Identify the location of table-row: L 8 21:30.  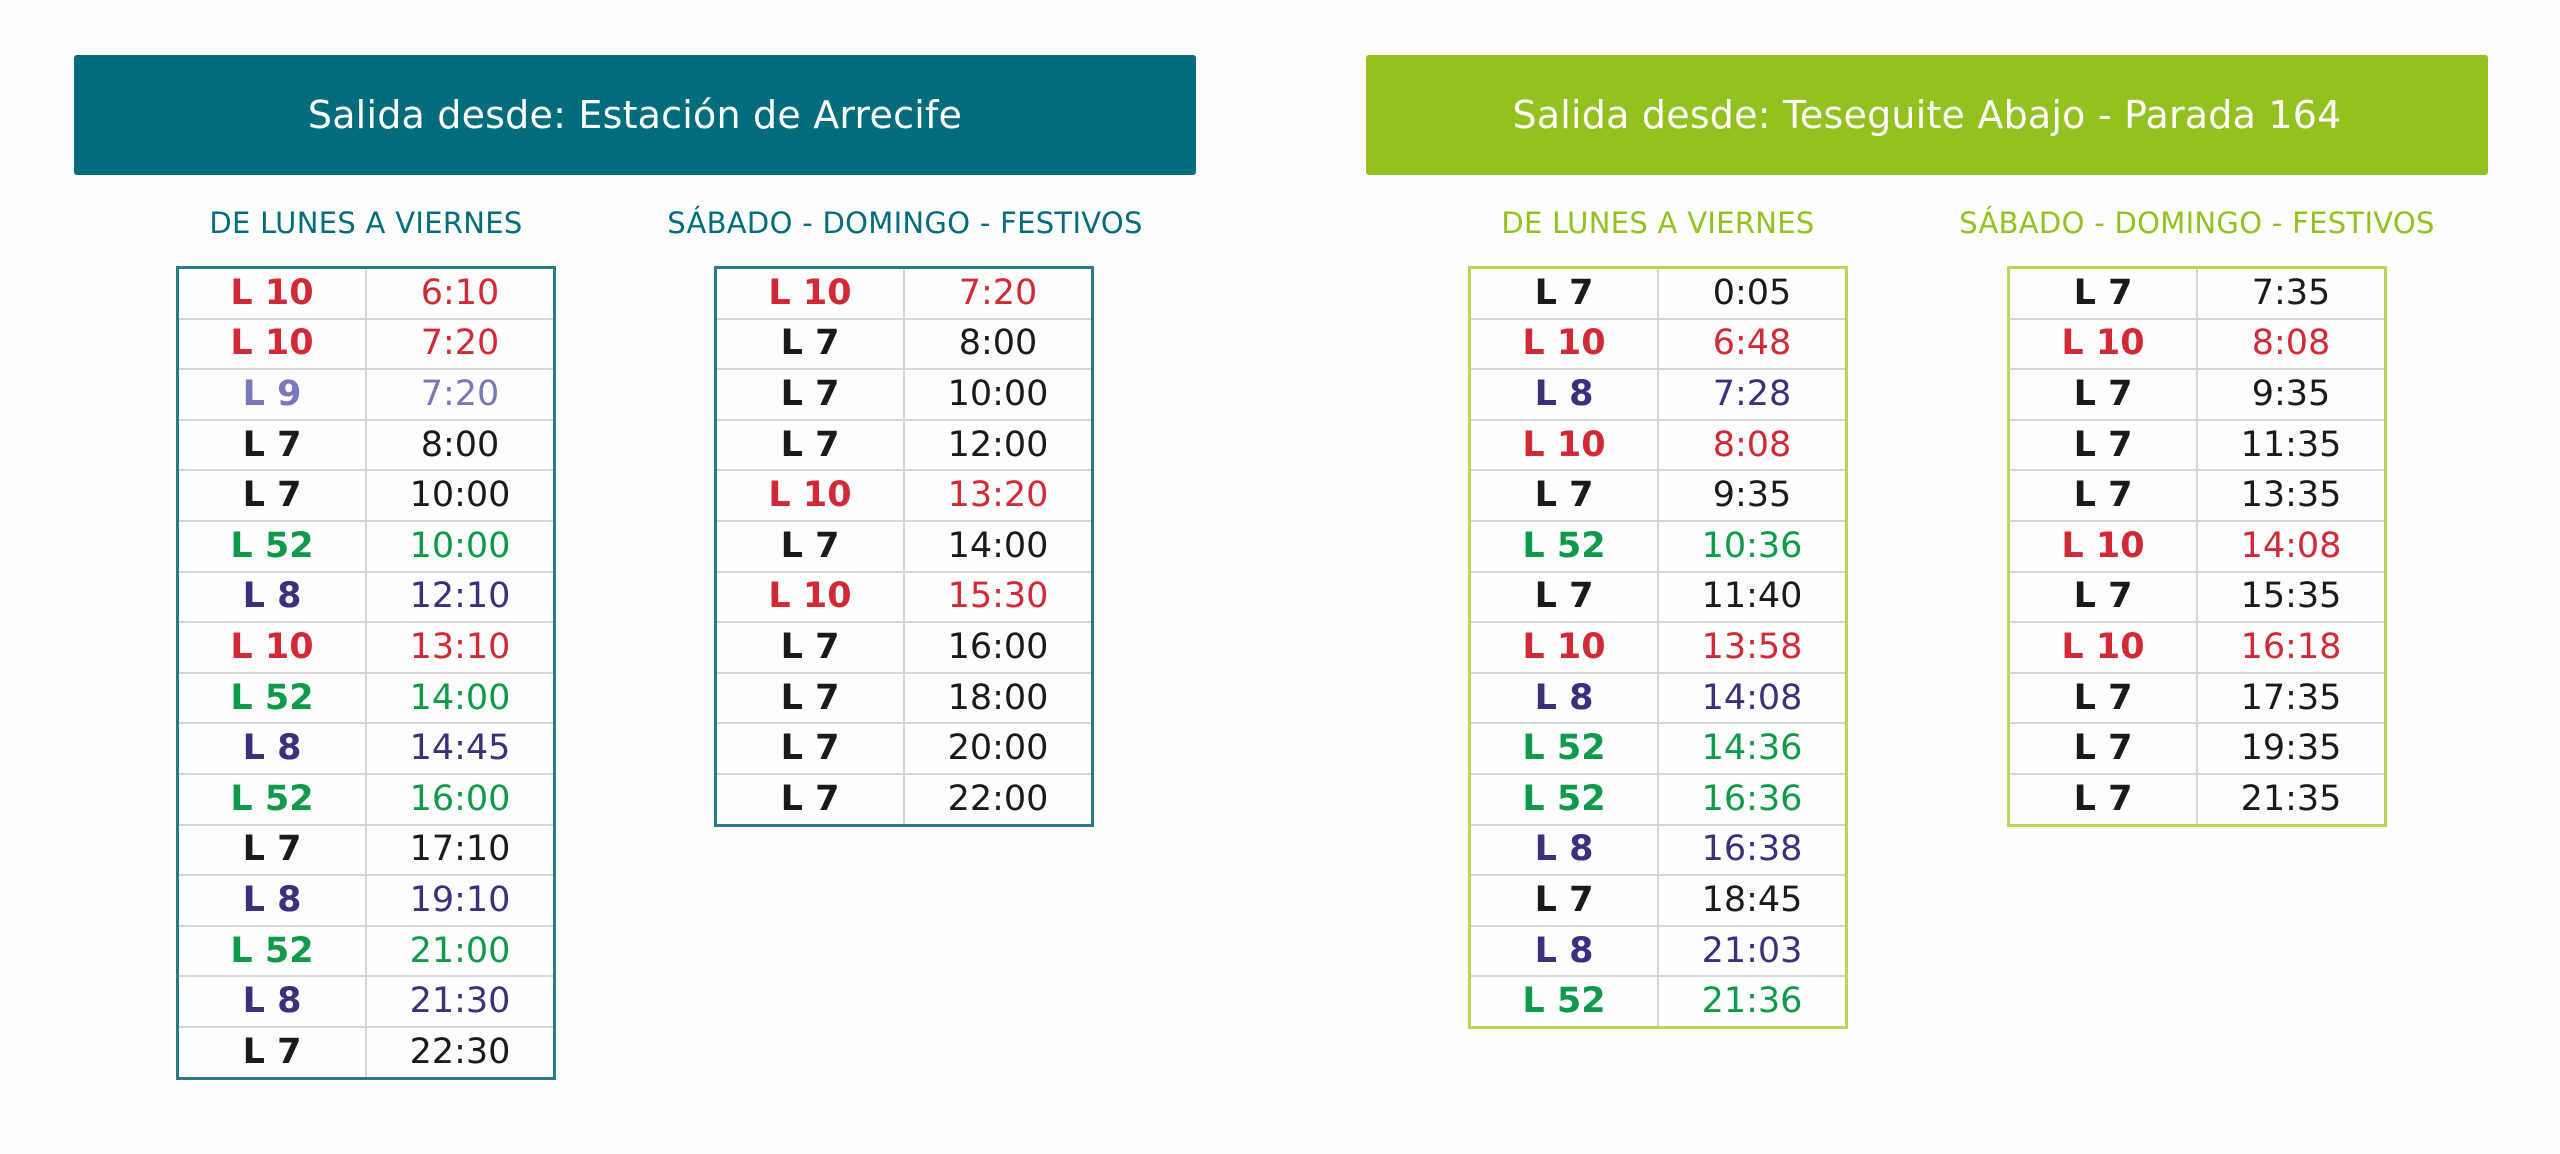
(366, 1001).